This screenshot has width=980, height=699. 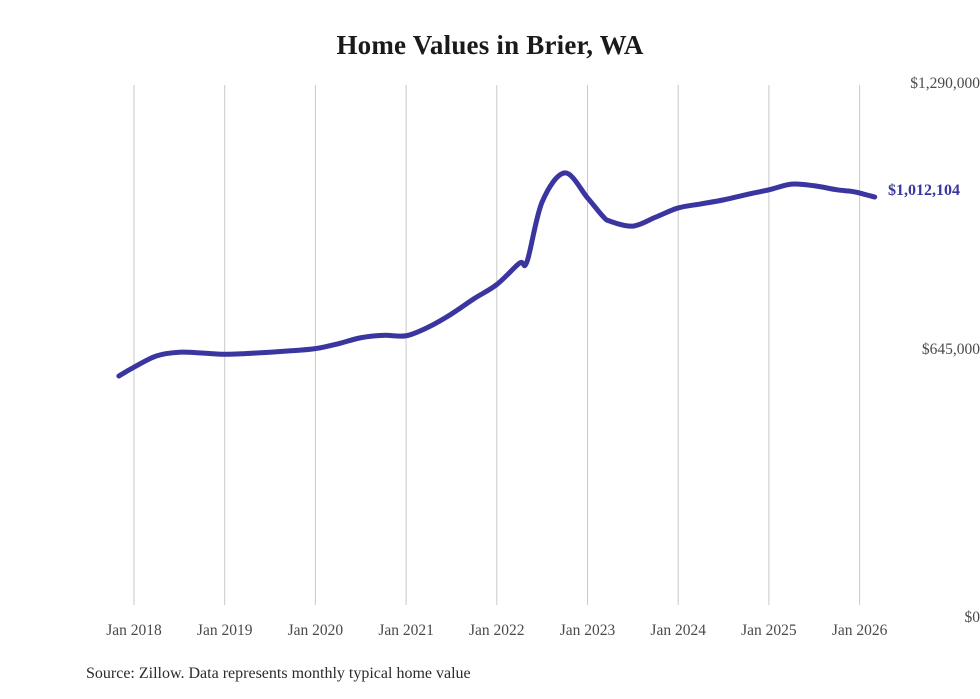 I want to click on x-axis-tick-label: Jan 2019, so click(x=224, y=630).